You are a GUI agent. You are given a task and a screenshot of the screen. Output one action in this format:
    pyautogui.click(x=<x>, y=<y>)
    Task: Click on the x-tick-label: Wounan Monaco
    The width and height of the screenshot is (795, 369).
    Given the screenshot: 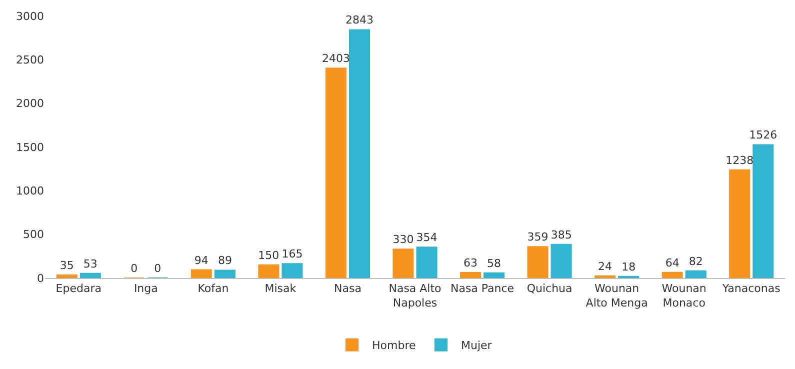 What is the action you would take?
    pyautogui.click(x=684, y=296)
    